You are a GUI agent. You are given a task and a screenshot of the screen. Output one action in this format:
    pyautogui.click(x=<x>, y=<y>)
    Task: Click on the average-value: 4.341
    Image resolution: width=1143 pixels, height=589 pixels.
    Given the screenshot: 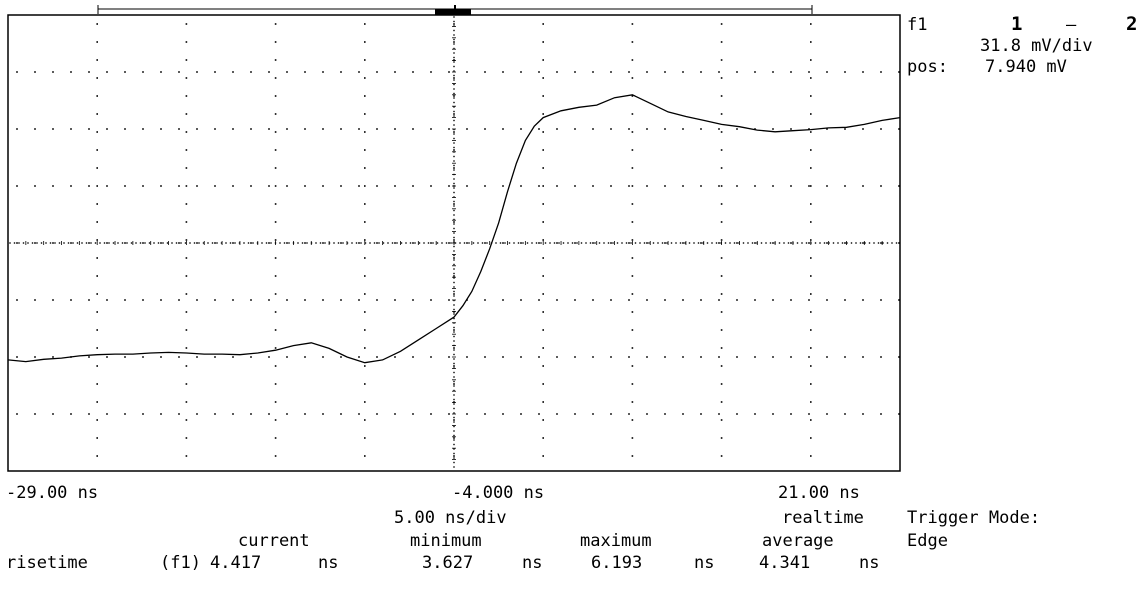 What is the action you would take?
    pyautogui.click(x=785, y=563)
    